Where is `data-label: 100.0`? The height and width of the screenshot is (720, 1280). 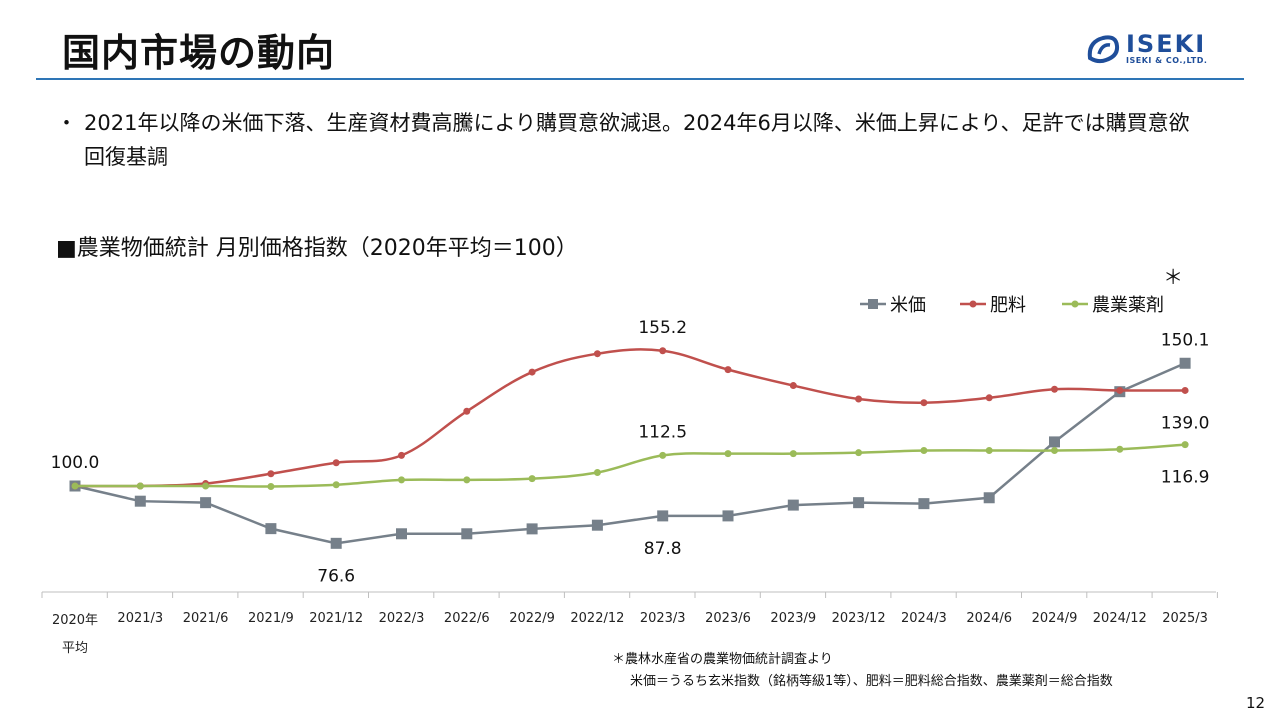
data-label: 100.0 is located at coordinates (75, 463).